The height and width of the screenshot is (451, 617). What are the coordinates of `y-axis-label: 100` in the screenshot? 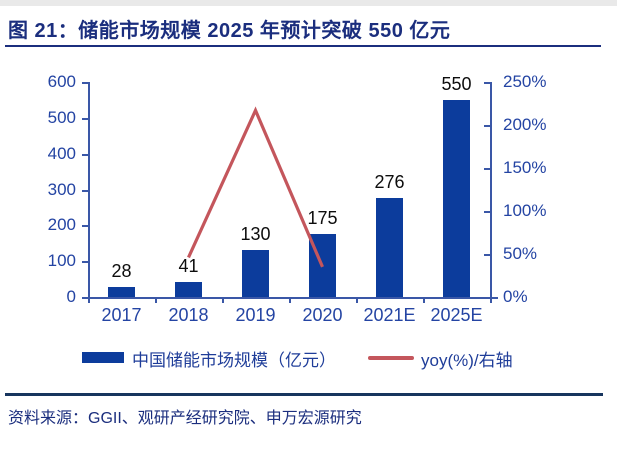 It's located at (61, 261).